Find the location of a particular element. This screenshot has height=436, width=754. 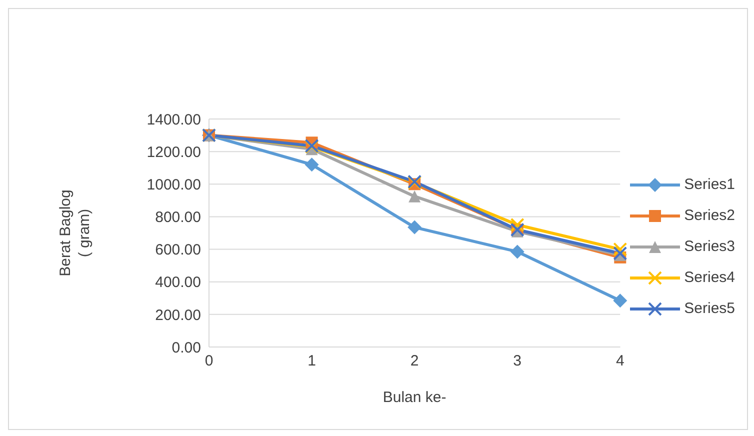

legend-label: Series2 is located at coordinates (709, 215).